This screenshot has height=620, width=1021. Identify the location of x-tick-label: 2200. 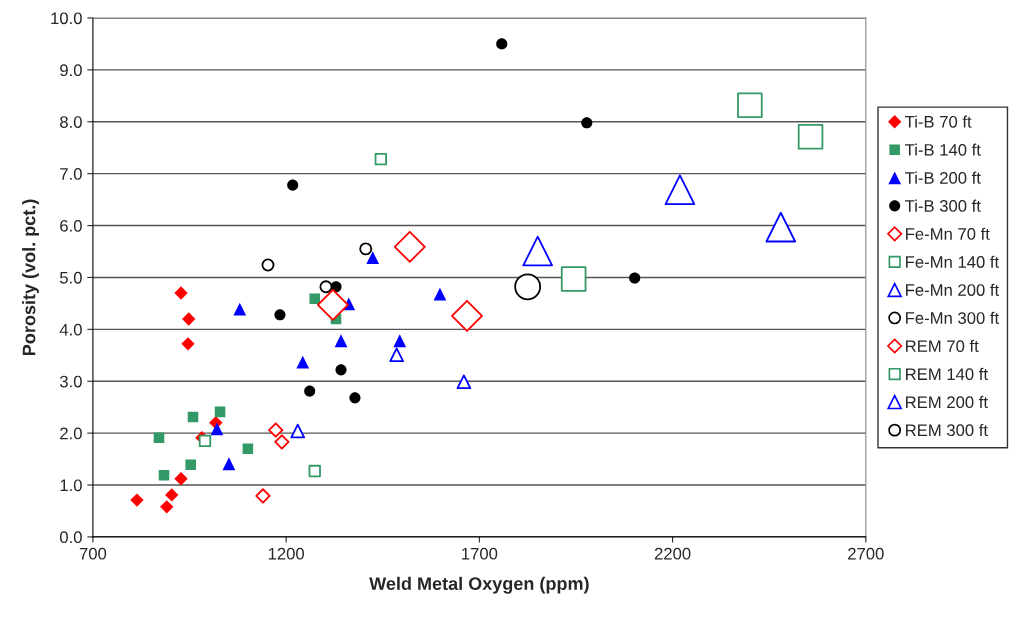
(672, 553).